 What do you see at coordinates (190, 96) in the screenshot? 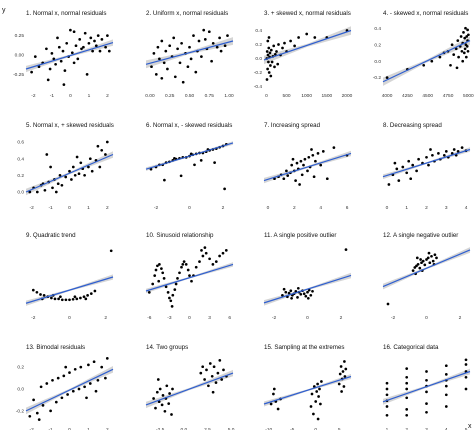
I see `x-tick-label: 0.50` at bounding box center [190, 96].